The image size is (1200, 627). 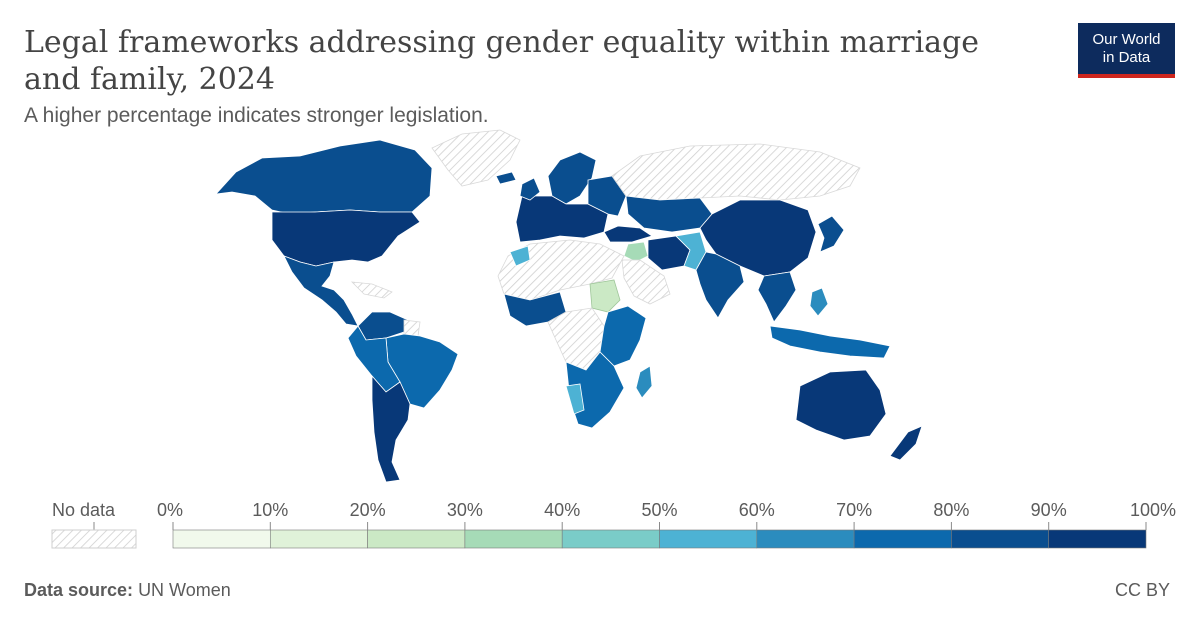 I want to click on region-india, so click(x=720, y=285).